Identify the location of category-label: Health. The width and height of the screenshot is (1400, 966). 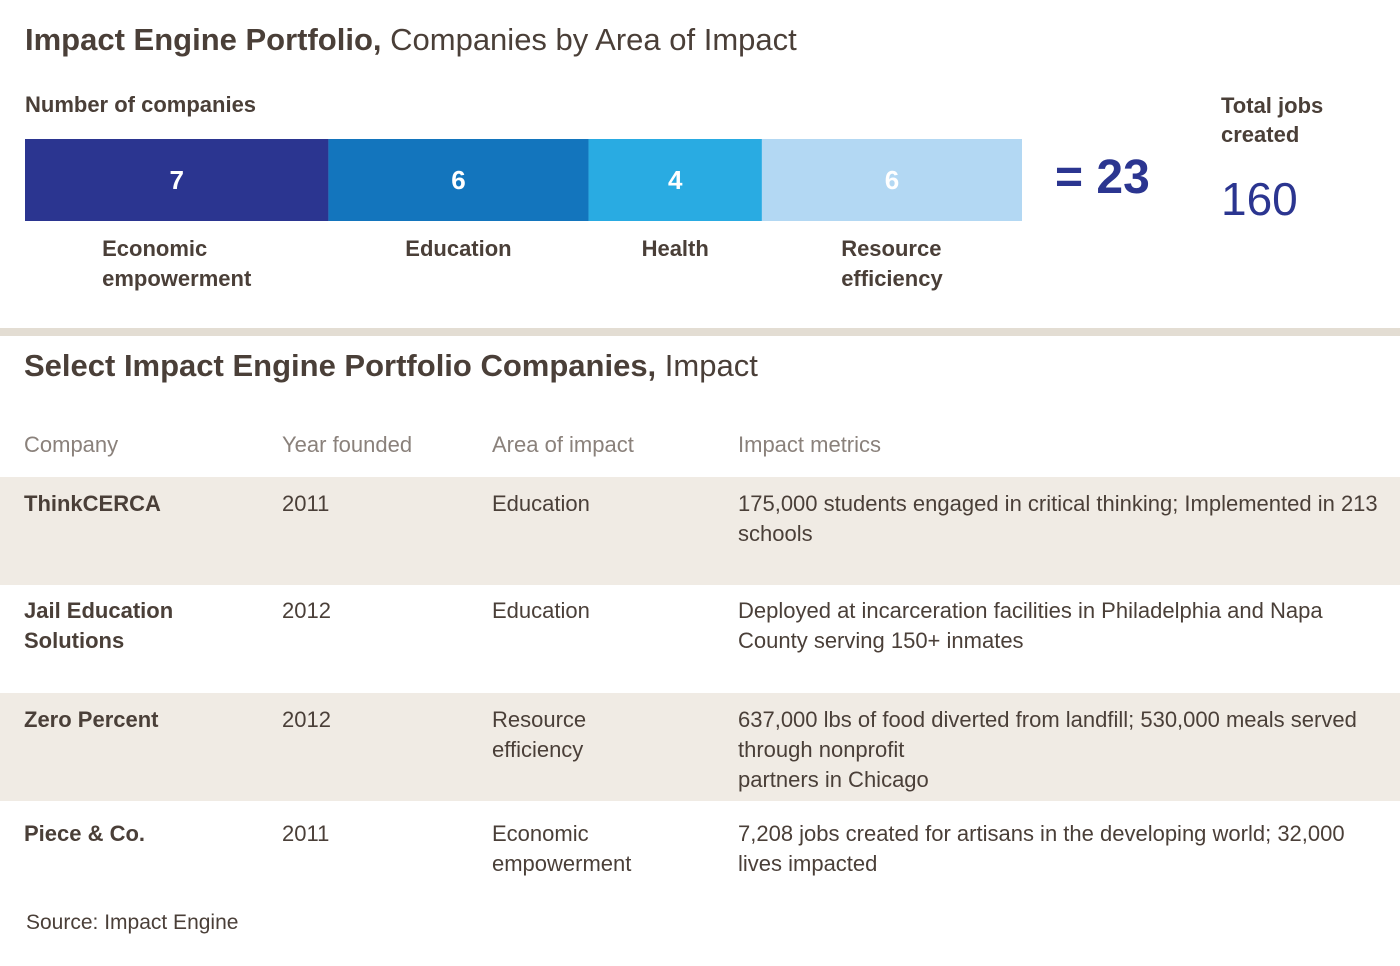
(675, 249).